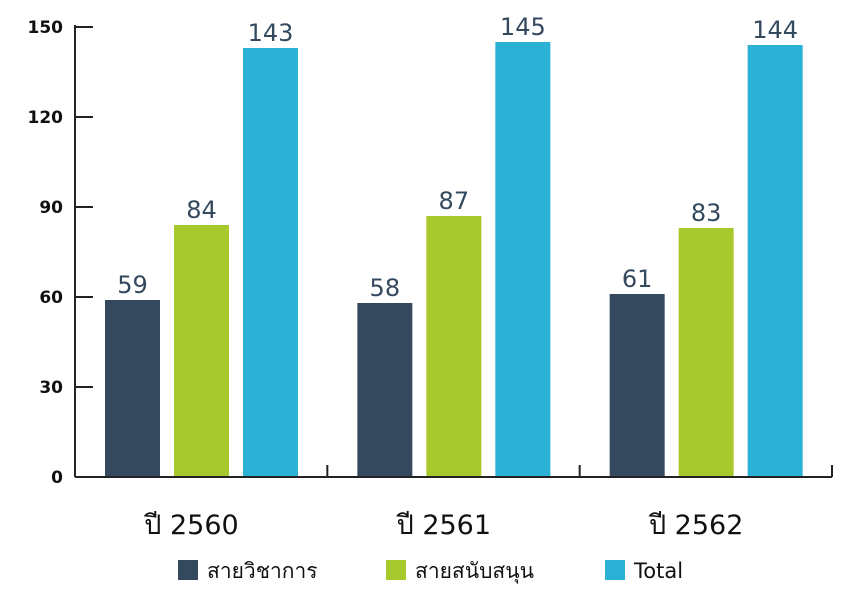 The height and width of the screenshot is (596, 843). Describe the element at coordinates (132, 285) in the screenshot. I see `bar-value-label: 59` at that location.